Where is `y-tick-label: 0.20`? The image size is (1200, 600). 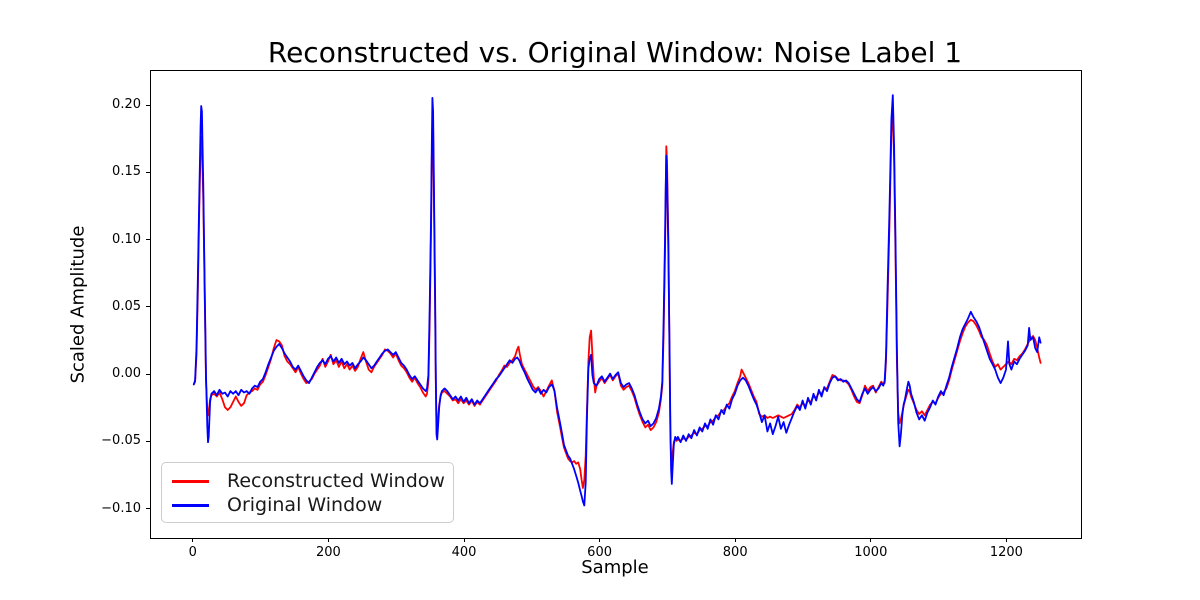 y-tick-label: 0.20 is located at coordinates (126, 104).